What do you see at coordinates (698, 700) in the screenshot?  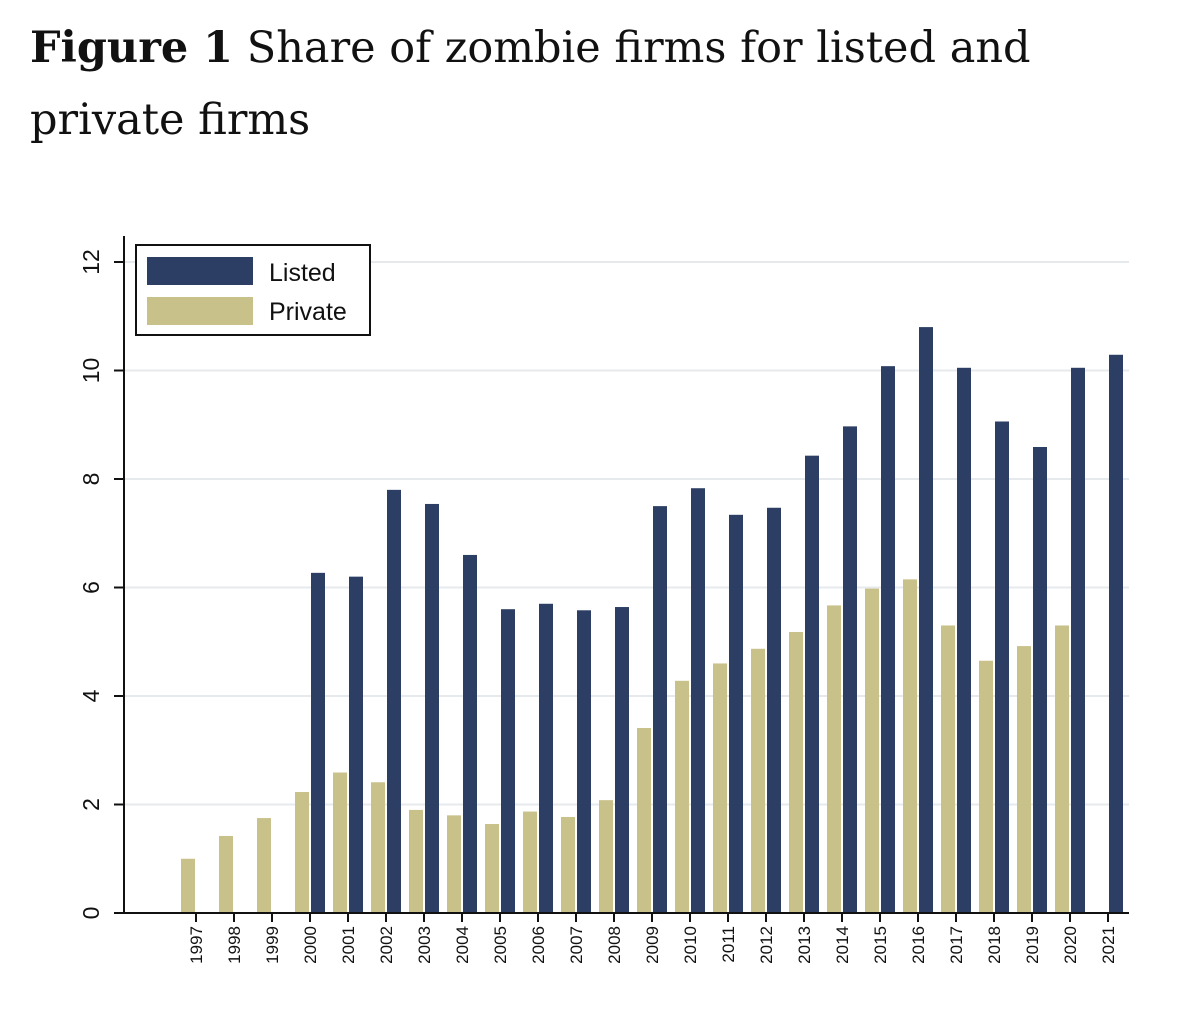 I see `bar-listed-2010` at bounding box center [698, 700].